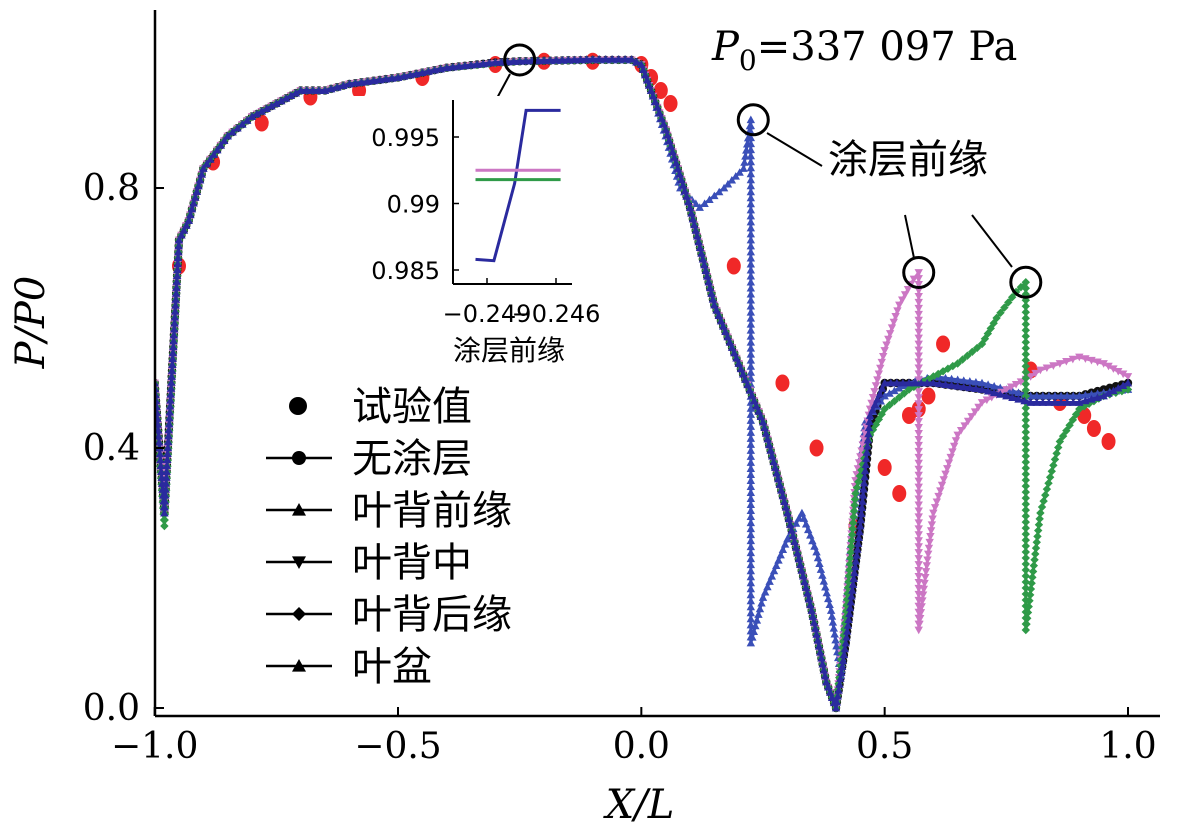  Describe the element at coordinates (412, 459) in the screenshot. I see `legend-label: 无涂层` at that location.